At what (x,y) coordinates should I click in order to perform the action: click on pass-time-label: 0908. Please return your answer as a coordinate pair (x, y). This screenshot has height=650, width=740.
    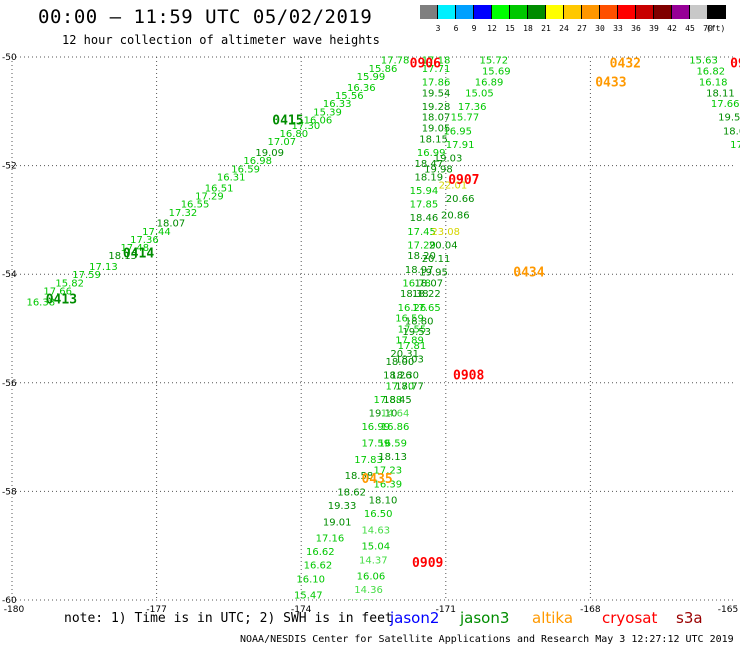
    Looking at the image, I should click on (468, 376).